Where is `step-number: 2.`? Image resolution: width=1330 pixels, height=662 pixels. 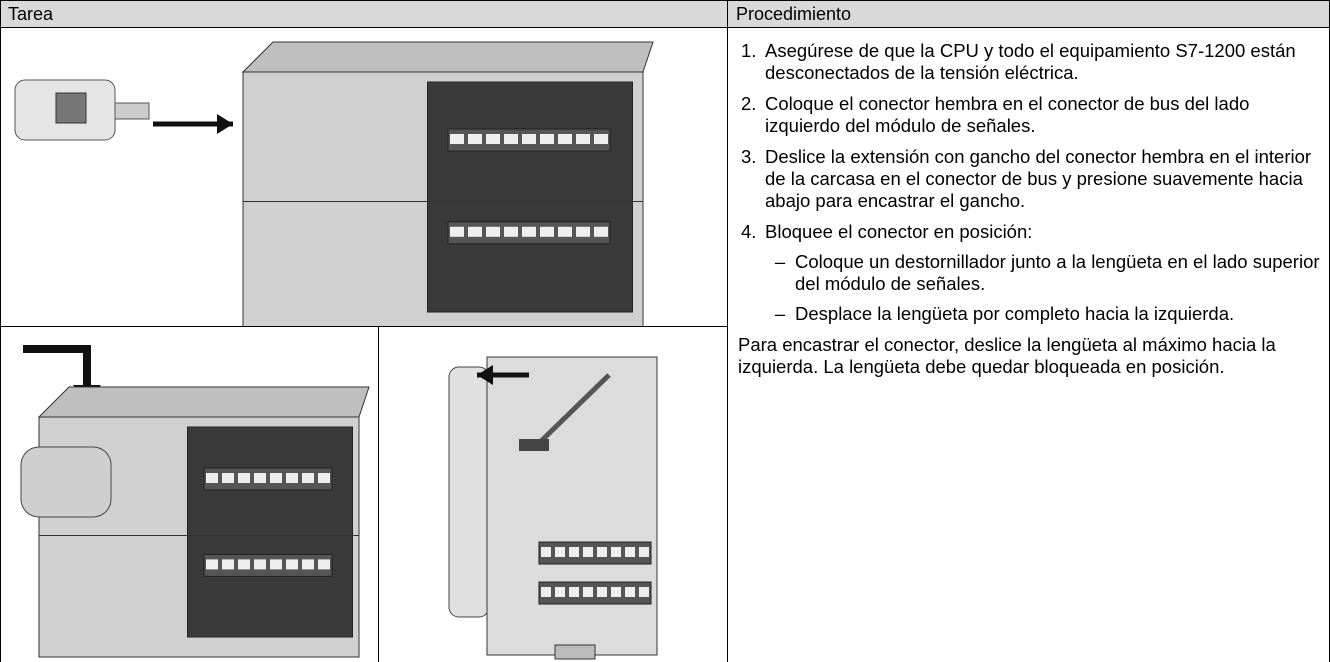
step-number: 2. is located at coordinates (749, 103).